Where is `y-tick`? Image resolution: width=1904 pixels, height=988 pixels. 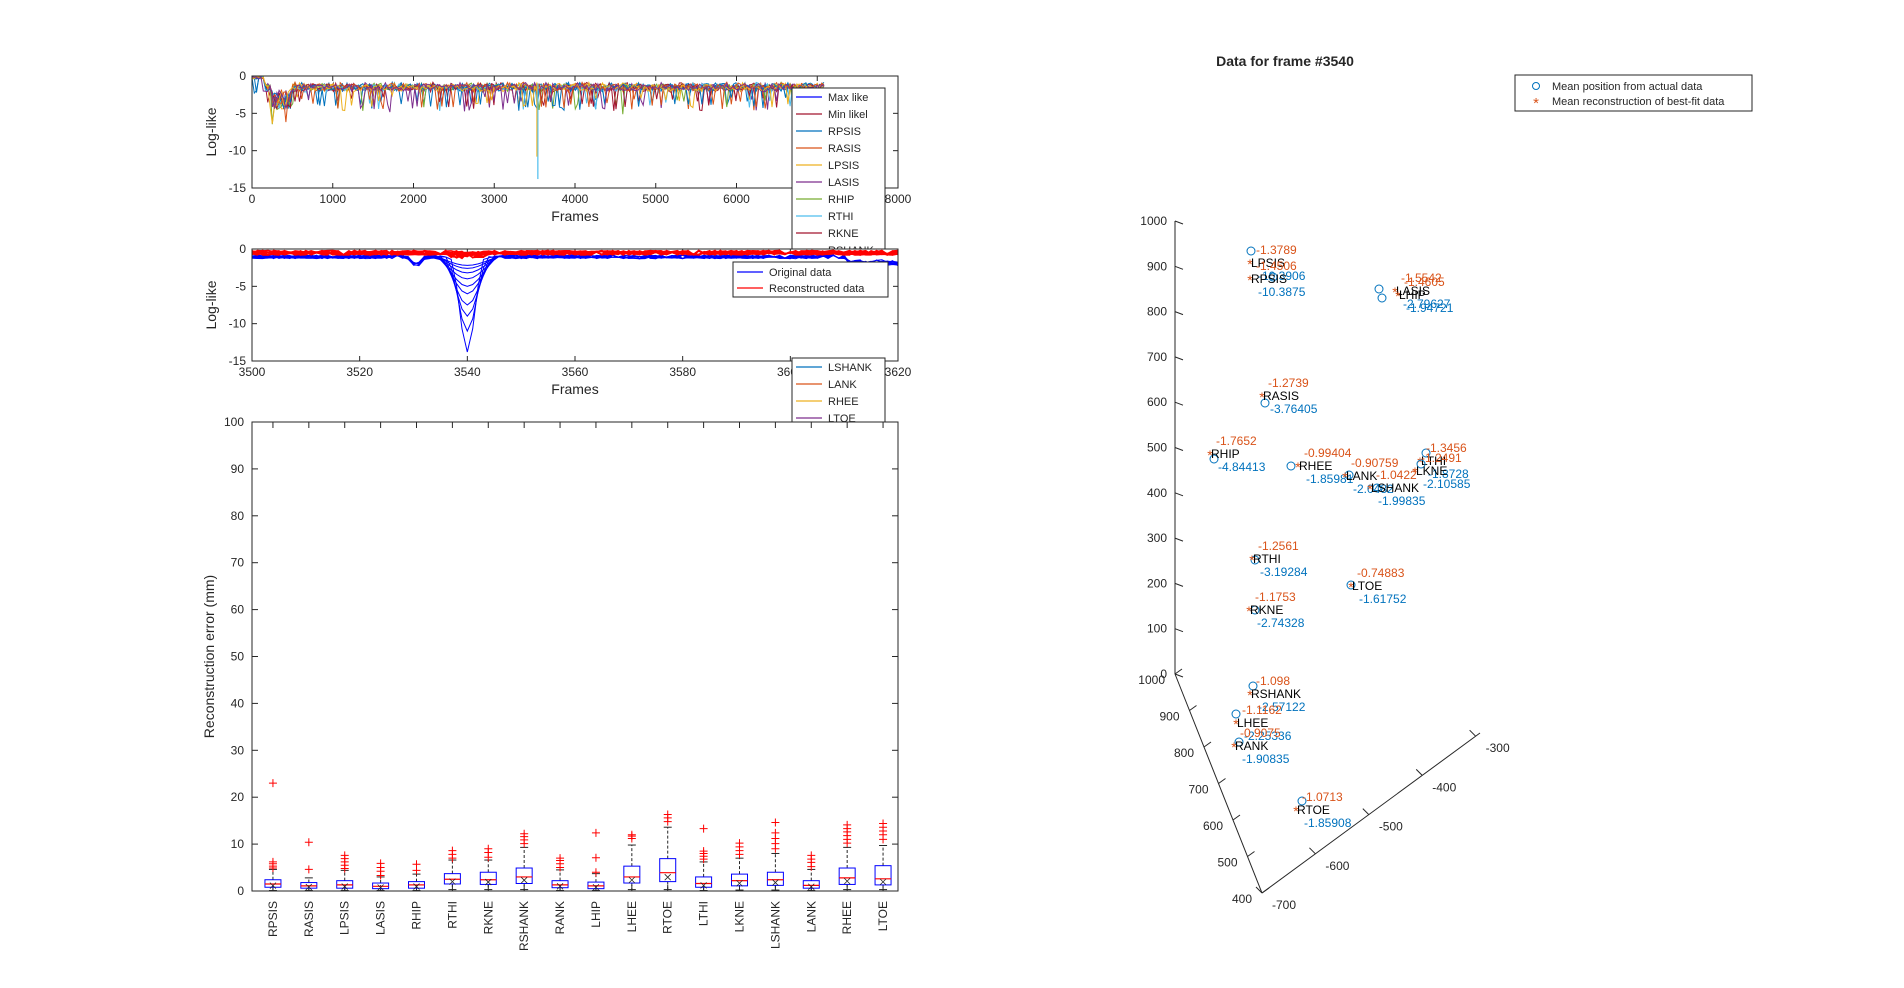 y-tick is located at coordinates (1366, 811).